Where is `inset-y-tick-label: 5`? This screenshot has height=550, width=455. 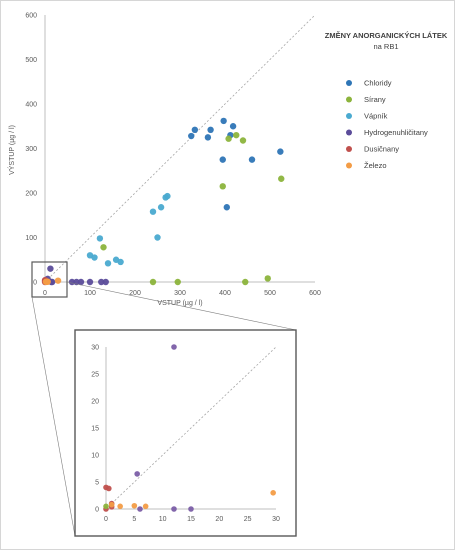 inset-y-tick-label: 5 is located at coordinates (97, 483).